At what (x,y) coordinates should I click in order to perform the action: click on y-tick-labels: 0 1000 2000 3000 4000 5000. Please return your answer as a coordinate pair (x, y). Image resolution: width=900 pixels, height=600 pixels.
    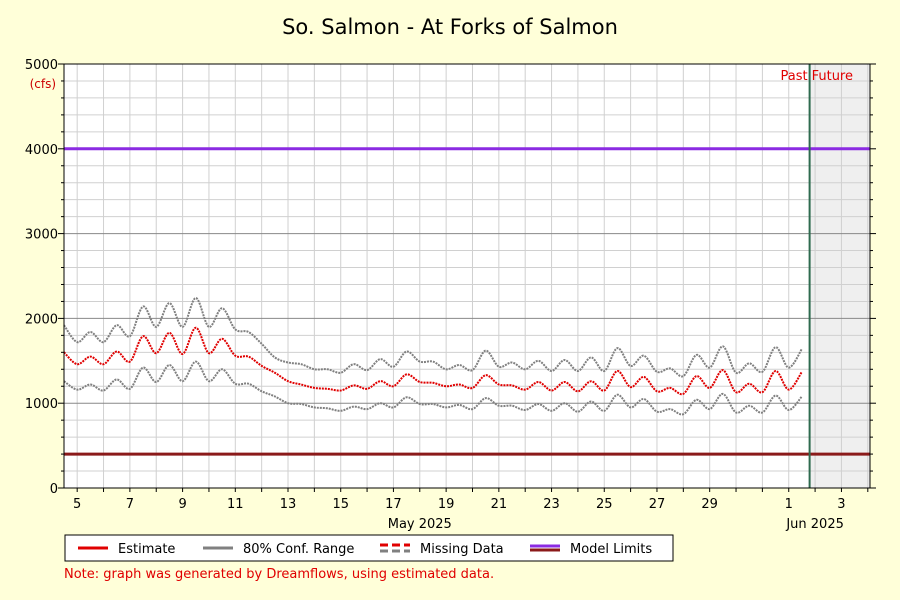
    Looking at the image, I should click on (41, 277).